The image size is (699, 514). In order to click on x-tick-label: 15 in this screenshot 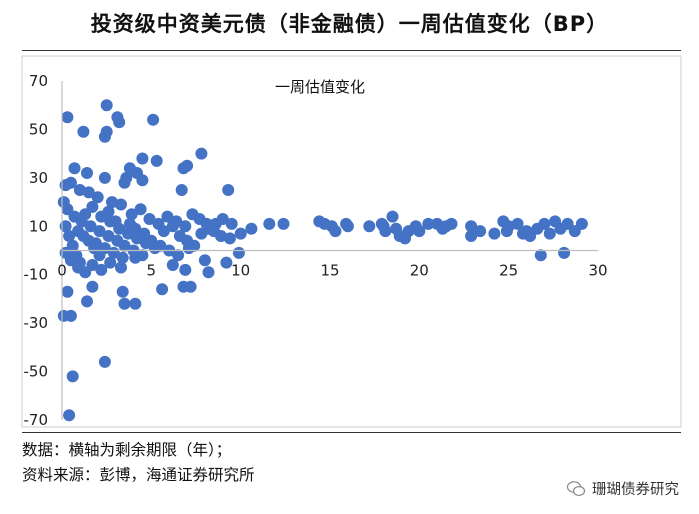, I will do `click(329, 271)`.